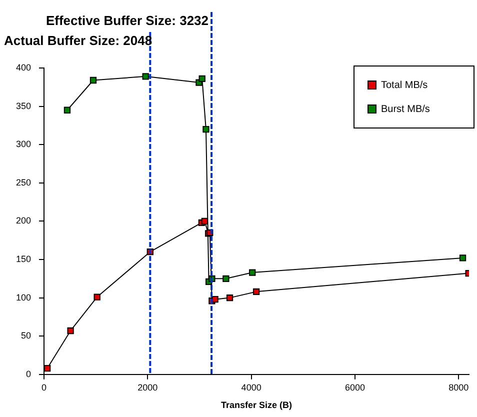 The image size is (477, 417). I want to click on y-tick-label: 0, so click(29, 373).